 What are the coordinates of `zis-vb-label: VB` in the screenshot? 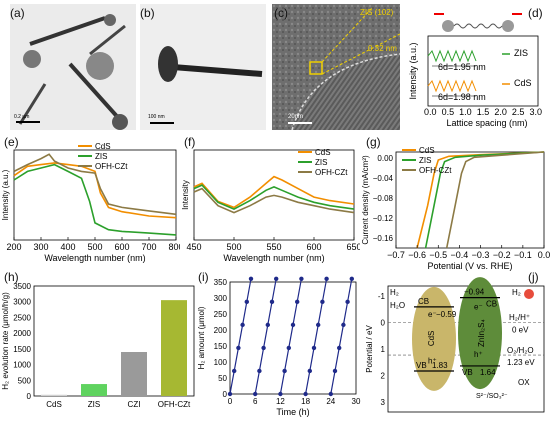 It's located at (467, 372).